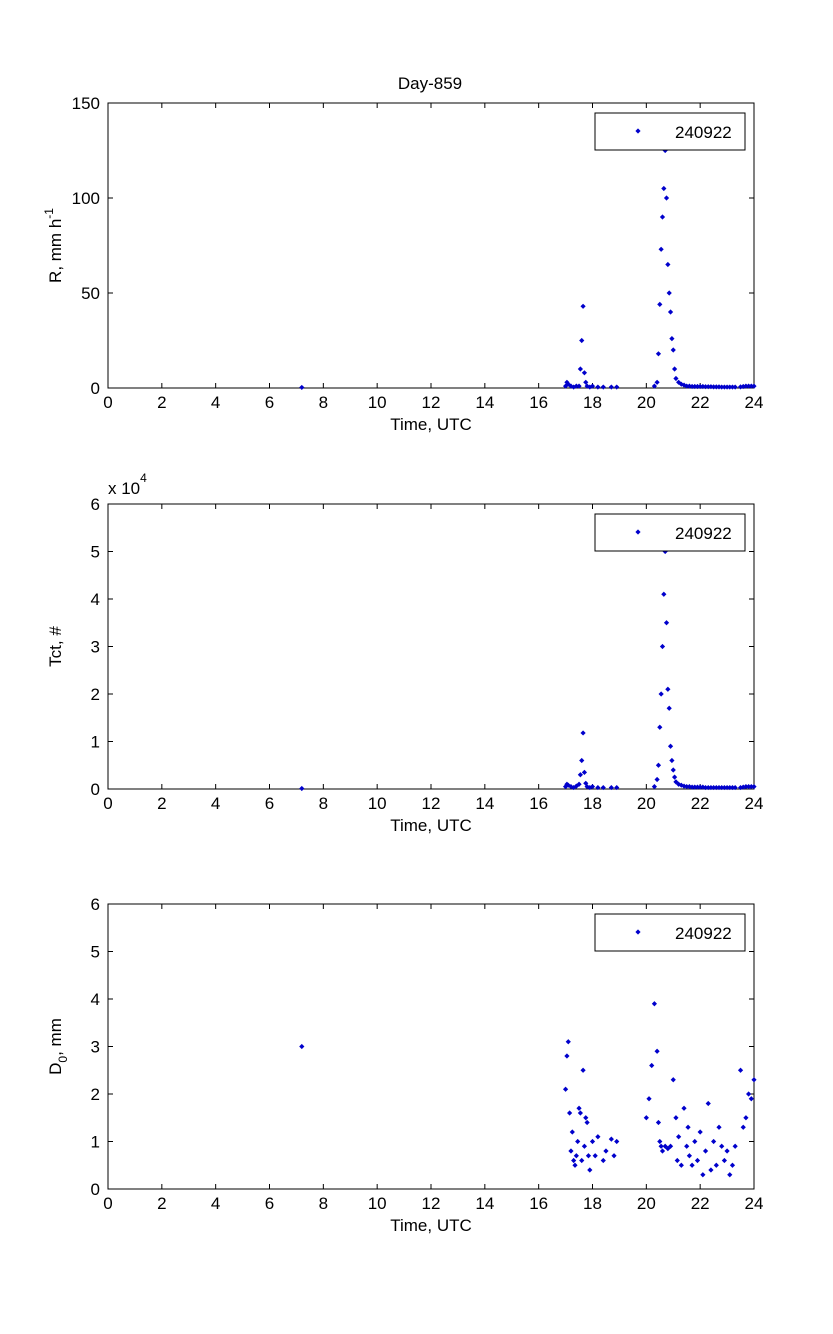  I want to click on x-tick-label: 4, so click(215, 803).